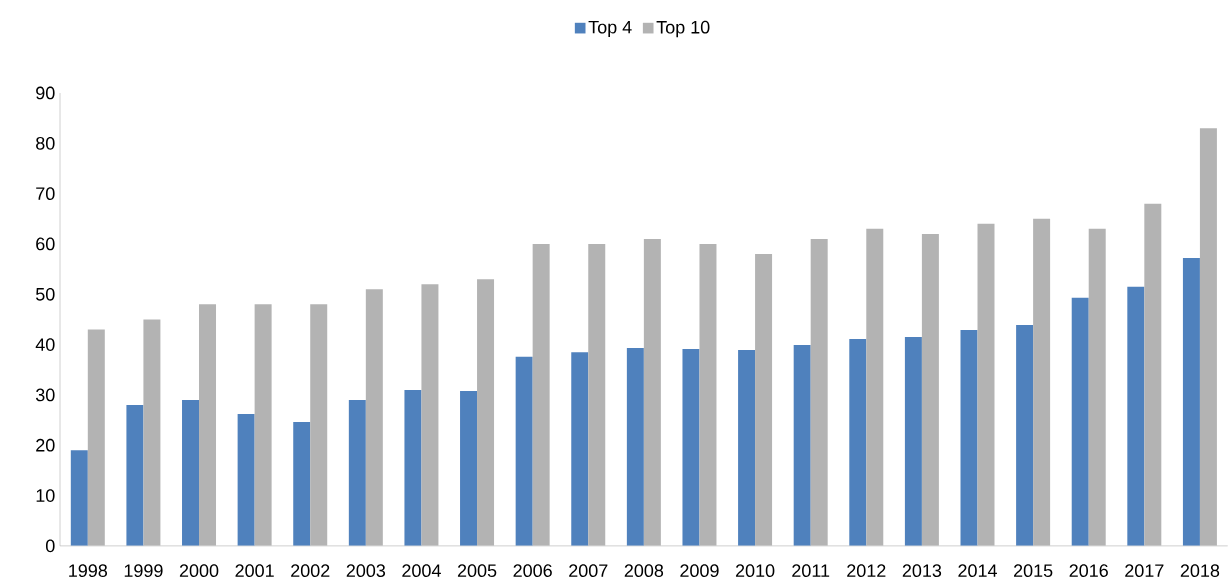 This screenshot has width=1228, height=586. I want to click on x-tick-label: 2004, so click(421, 571).